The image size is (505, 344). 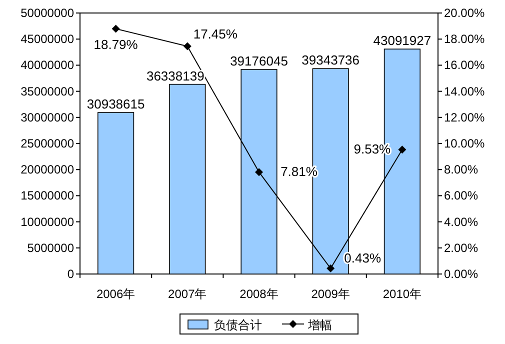 I want to click on y-tick-label: 0, so click(x=70, y=274).